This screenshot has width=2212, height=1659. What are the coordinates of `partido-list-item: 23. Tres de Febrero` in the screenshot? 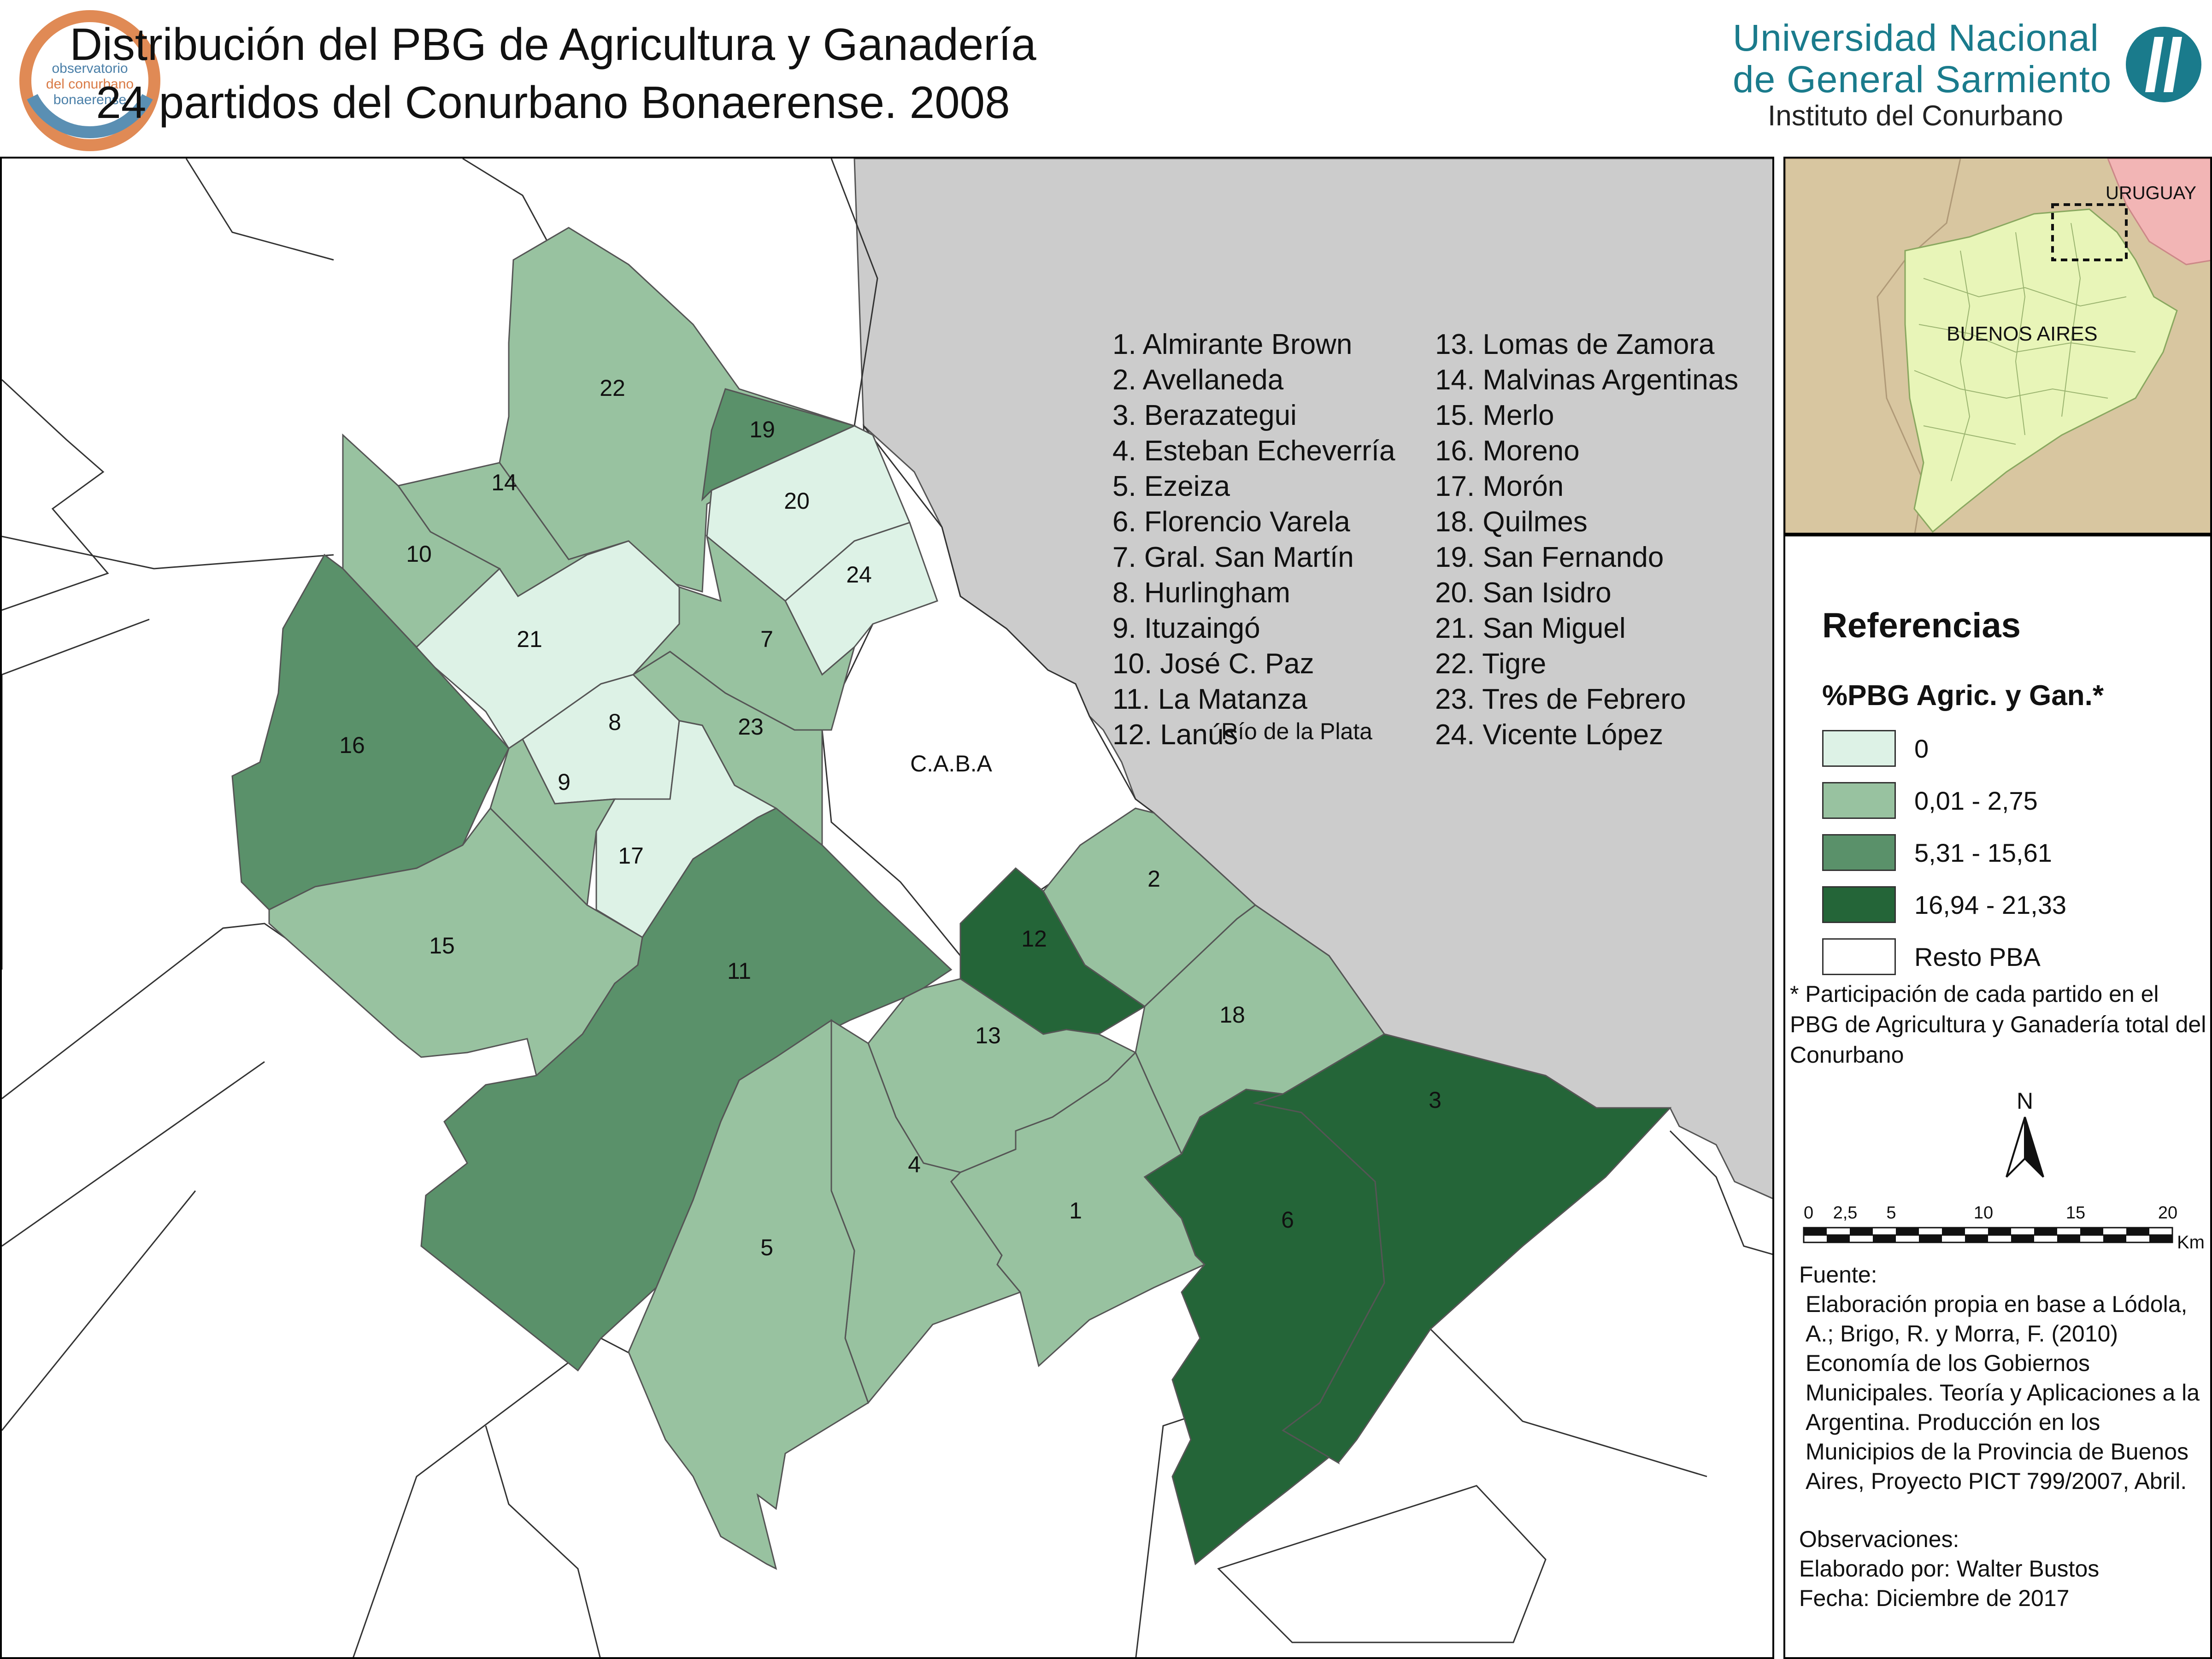 It's located at (1560, 699).